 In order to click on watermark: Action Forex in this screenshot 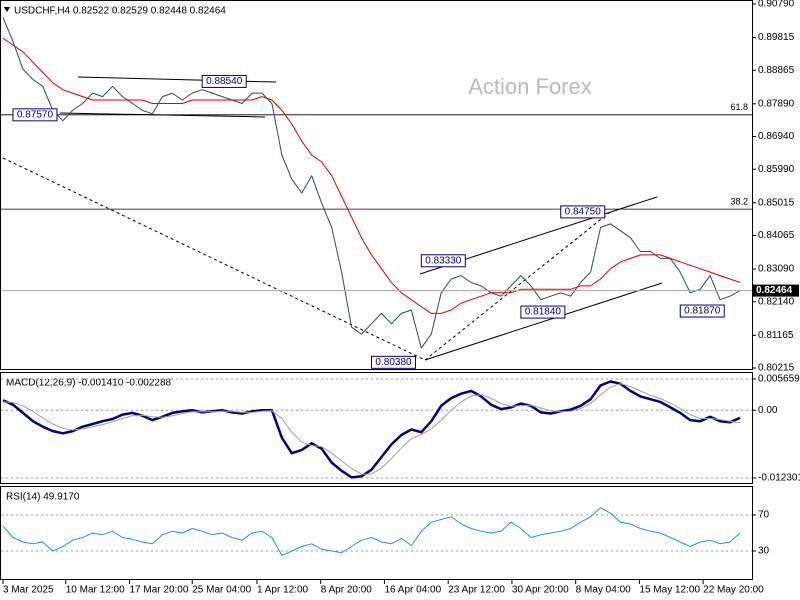, I will do `click(530, 86)`.